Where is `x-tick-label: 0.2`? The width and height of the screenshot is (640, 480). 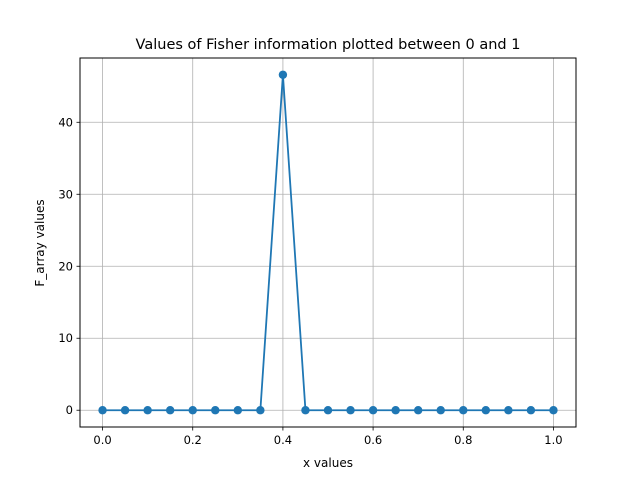
x-tick-label: 0.2 is located at coordinates (193, 440).